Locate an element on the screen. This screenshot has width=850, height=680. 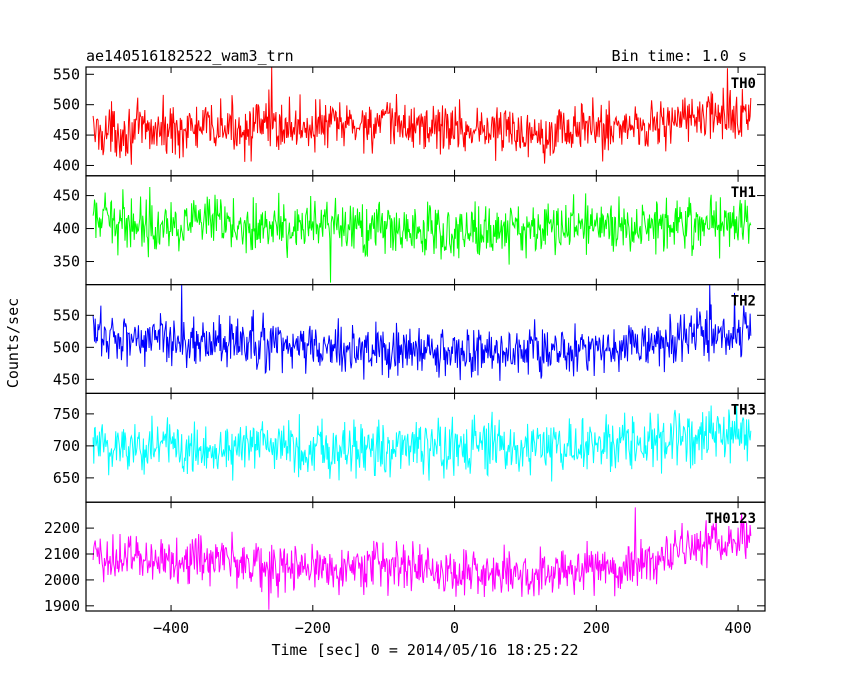
panel-th0123: 1900 2000 2100 2200 TH0123 is located at coordinates (405, 558).